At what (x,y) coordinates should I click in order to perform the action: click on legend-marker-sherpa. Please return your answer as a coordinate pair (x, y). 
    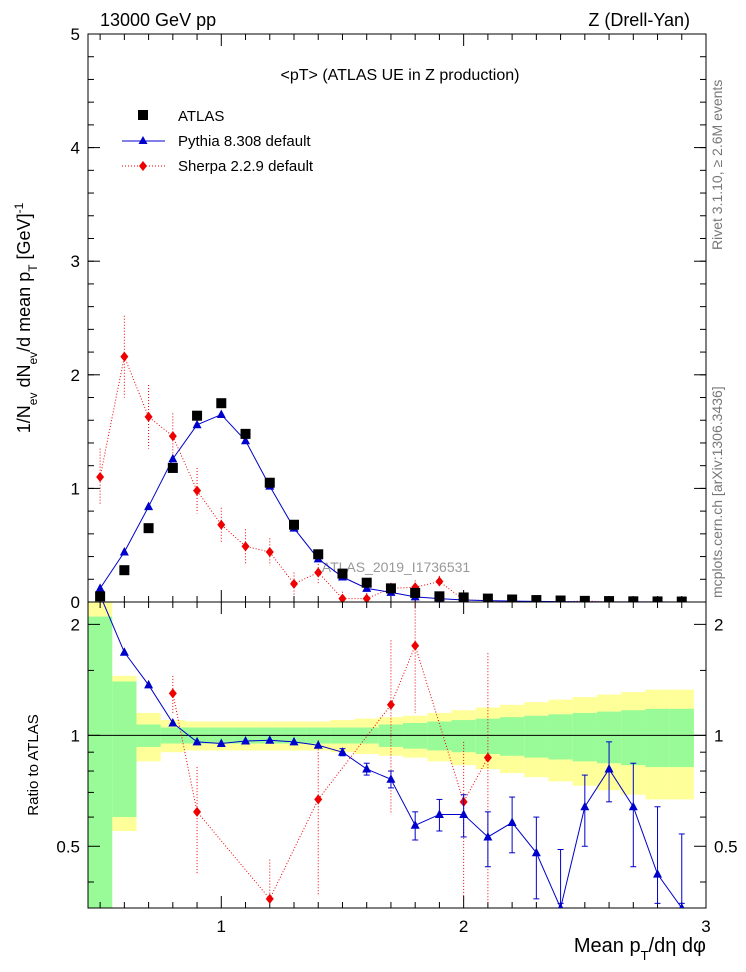
    Looking at the image, I should click on (143, 166).